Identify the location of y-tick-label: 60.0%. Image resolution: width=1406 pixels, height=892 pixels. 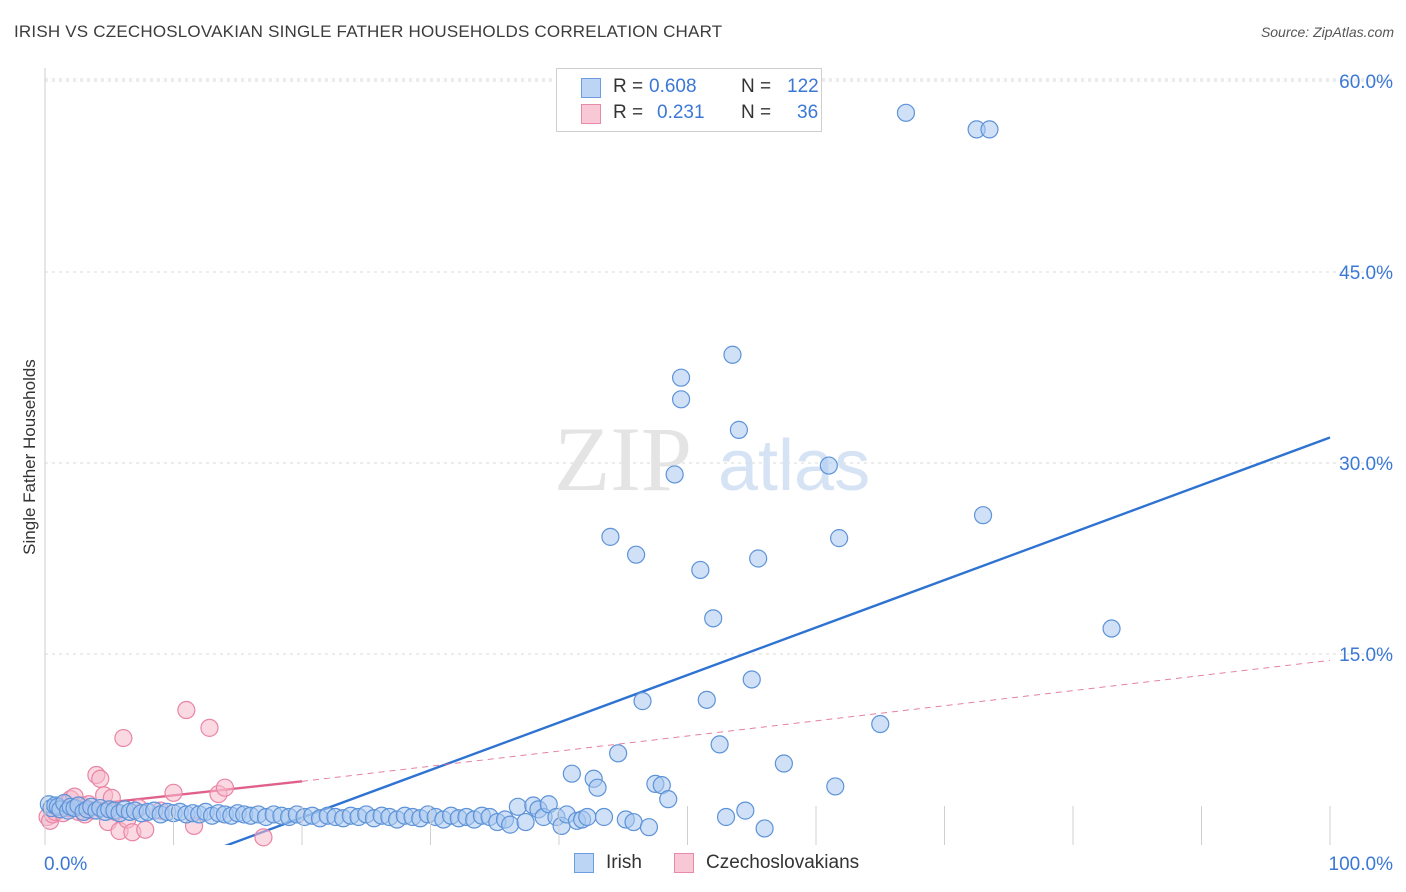
(1366, 82).